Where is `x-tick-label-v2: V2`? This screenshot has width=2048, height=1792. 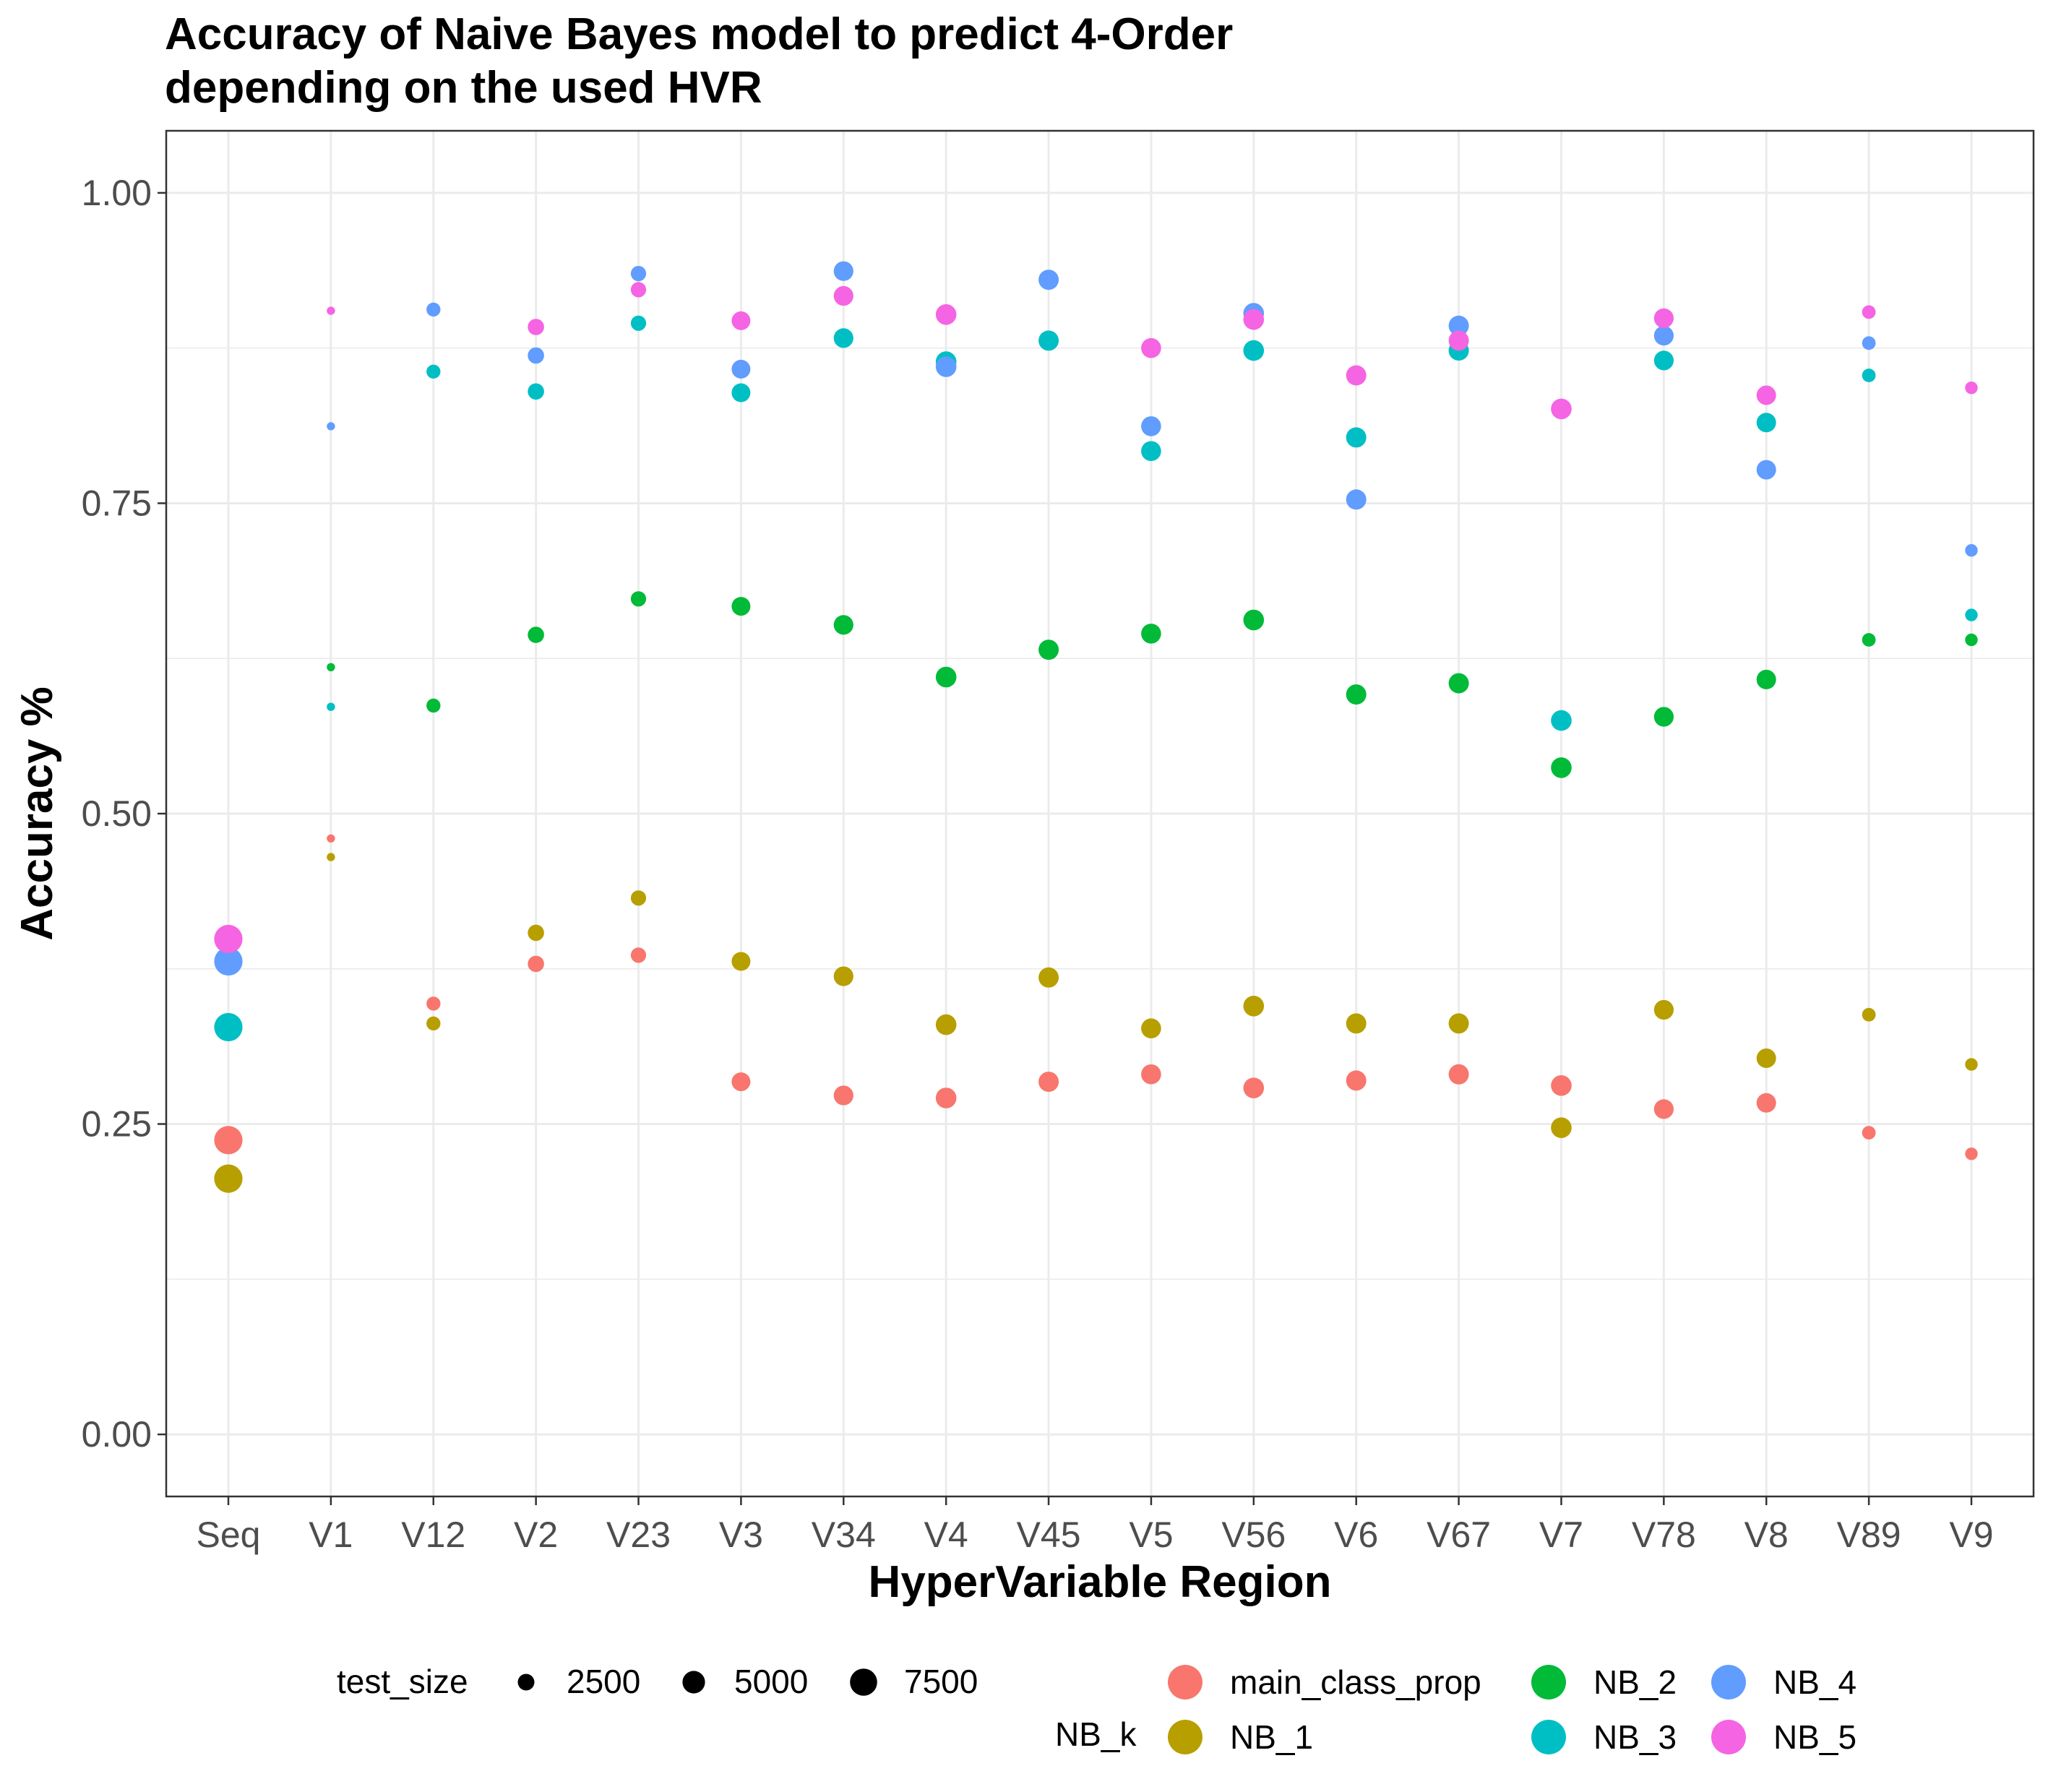 x-tick-label-v2: V2 is located at coordinates (536, 1535).